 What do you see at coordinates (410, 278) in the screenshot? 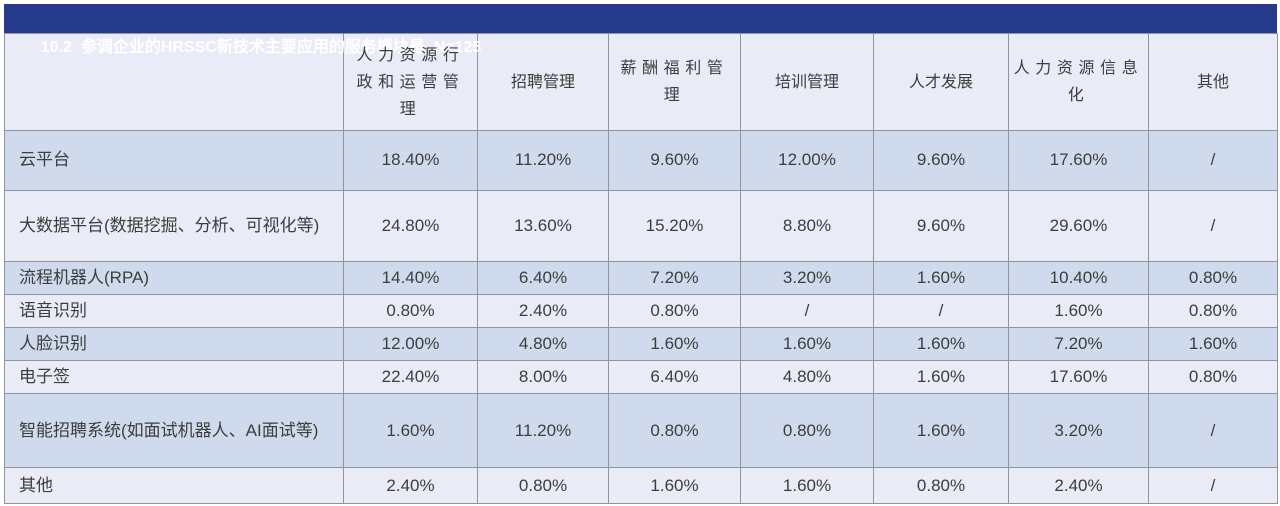
I see `data-cell: 14.40%` at bounding box center [410, 278].